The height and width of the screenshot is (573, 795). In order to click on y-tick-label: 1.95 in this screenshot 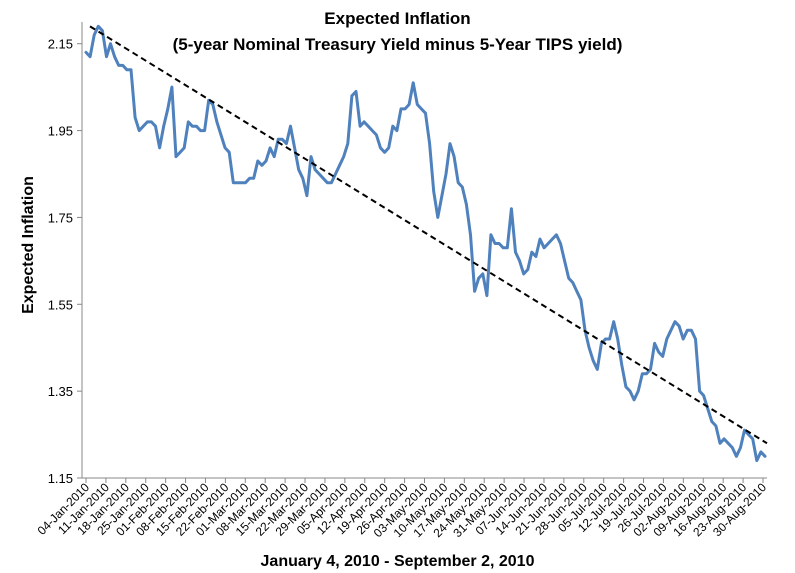, I will do `click(60, 131)`.